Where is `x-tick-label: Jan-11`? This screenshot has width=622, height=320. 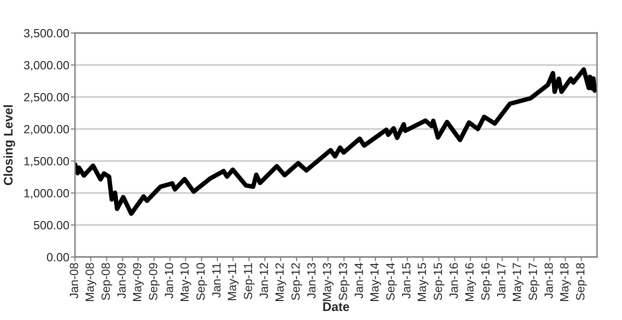
x-tick-label: Jan-11 is located at coordinates (216, 280).